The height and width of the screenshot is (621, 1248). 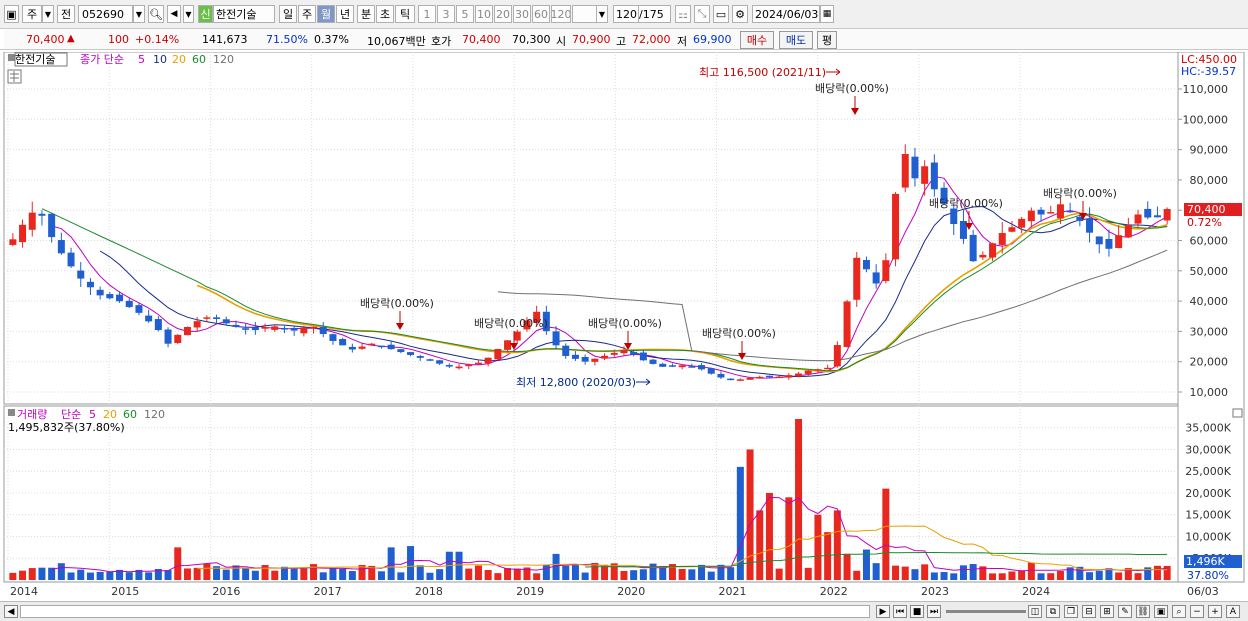 I want to click on panel-handle-icon, so click(x=11, y=57).